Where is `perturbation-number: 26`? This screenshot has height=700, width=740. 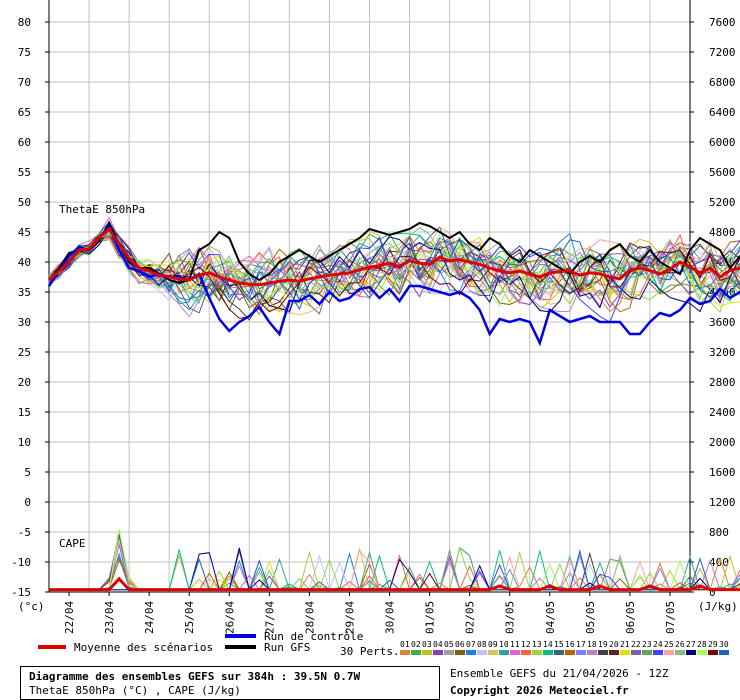 perturbation-number: 26 is located at coordinates (680, 644).